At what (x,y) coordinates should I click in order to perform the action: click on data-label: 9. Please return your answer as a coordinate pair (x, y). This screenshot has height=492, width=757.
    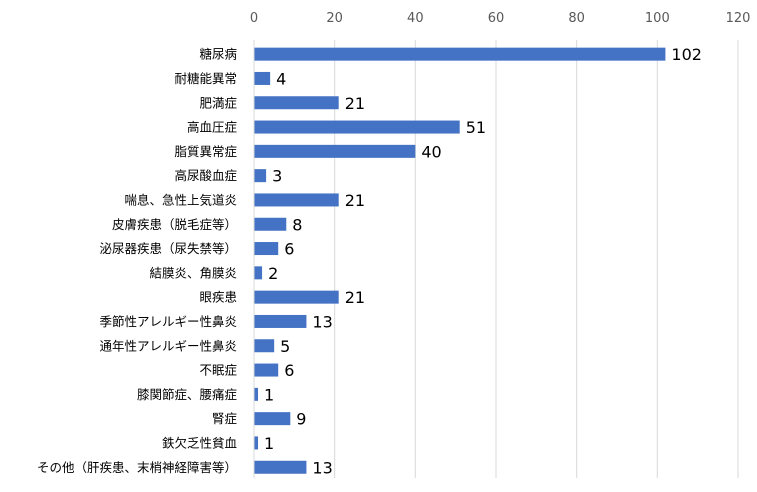
    Looking at the image, I should click on (301, 419).